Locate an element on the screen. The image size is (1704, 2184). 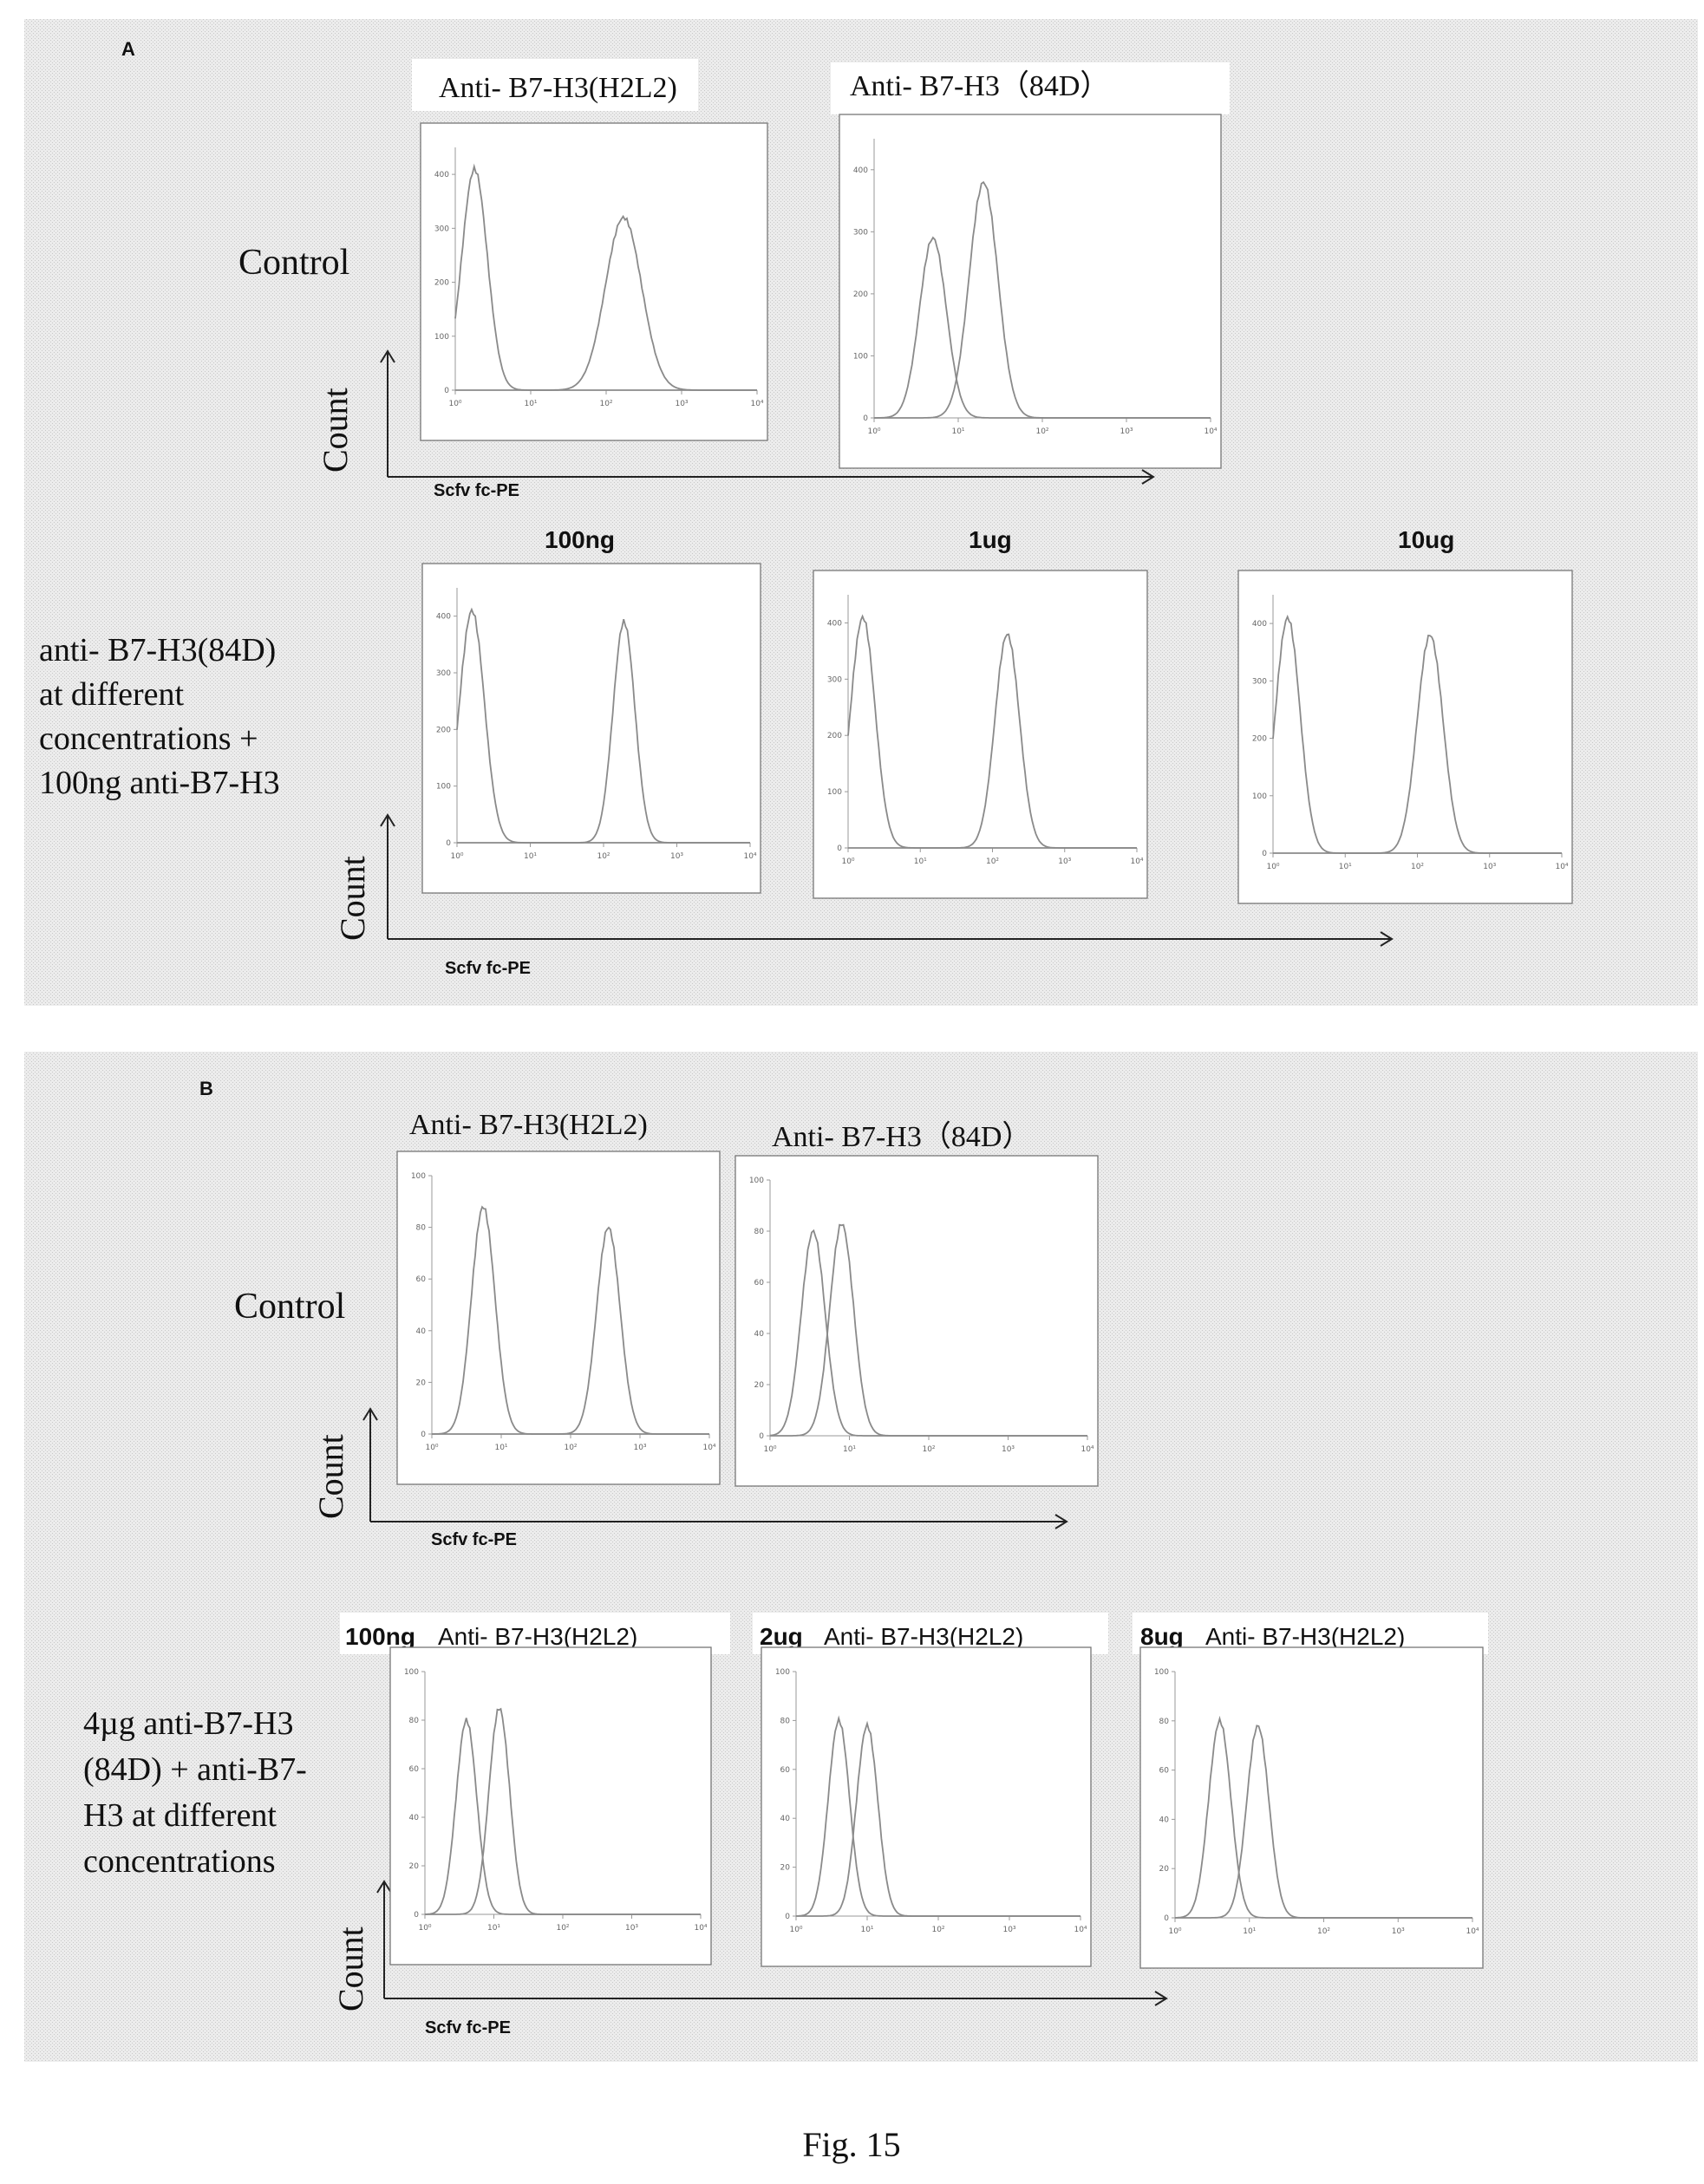
panel-b-conc-antibody-3: Anti- B7-H3(H2L2) is located at coordinates (1305, 1636).